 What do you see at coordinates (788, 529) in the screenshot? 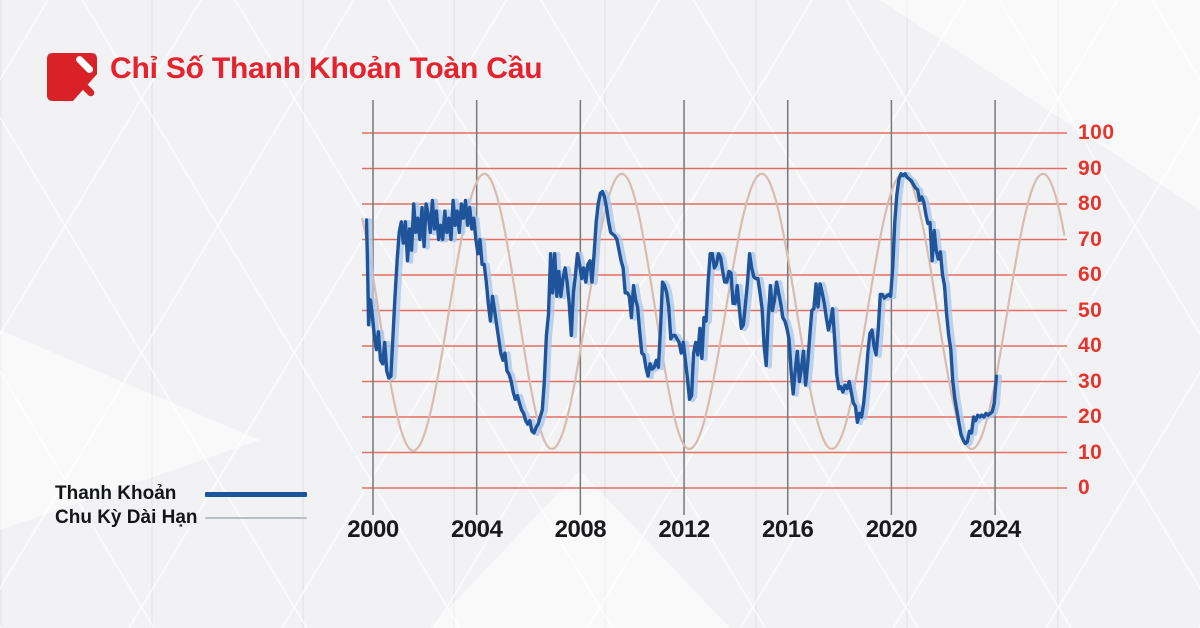
I see `x-axis-label-2016: 2016` at bounding box center [788, 529].